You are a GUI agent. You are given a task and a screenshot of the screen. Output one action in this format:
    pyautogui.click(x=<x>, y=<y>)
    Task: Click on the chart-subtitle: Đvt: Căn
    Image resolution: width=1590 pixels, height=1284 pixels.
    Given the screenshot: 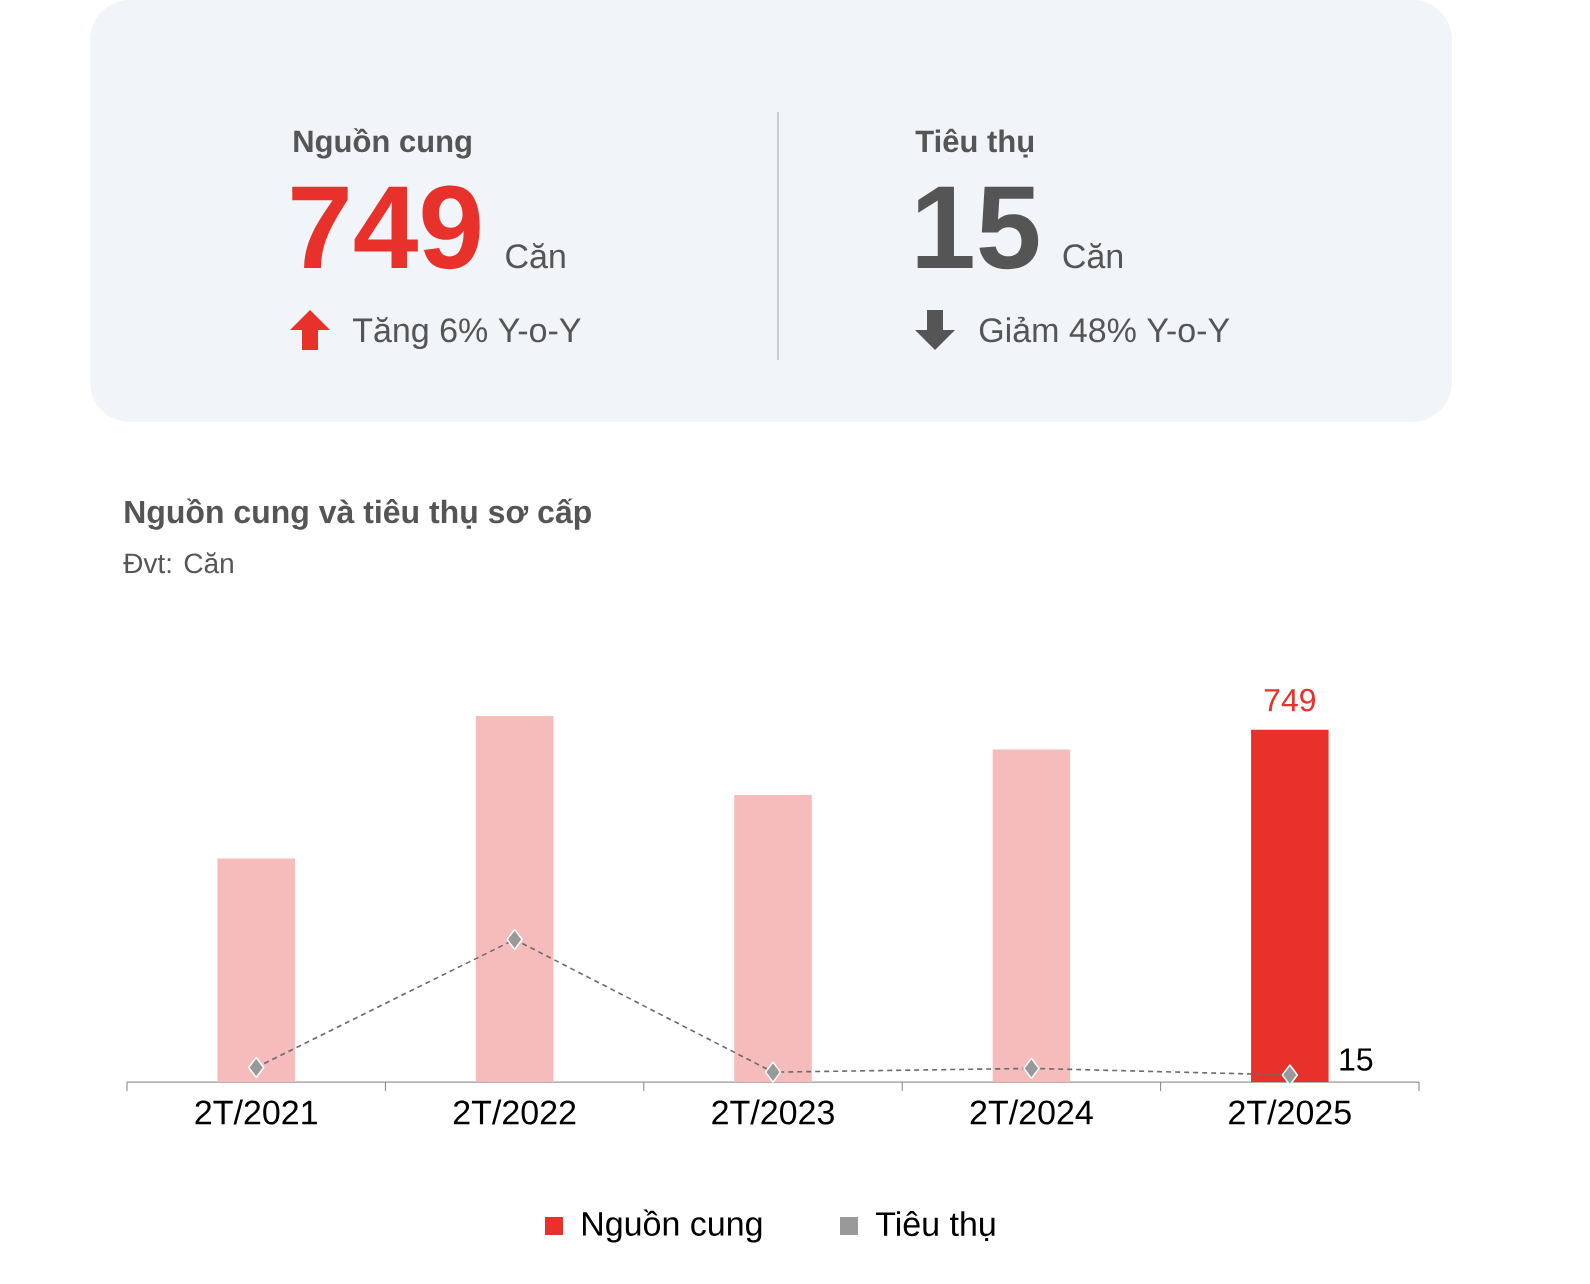 What is the action you would take?
    pyautogui.click(x=178, y=563)
    